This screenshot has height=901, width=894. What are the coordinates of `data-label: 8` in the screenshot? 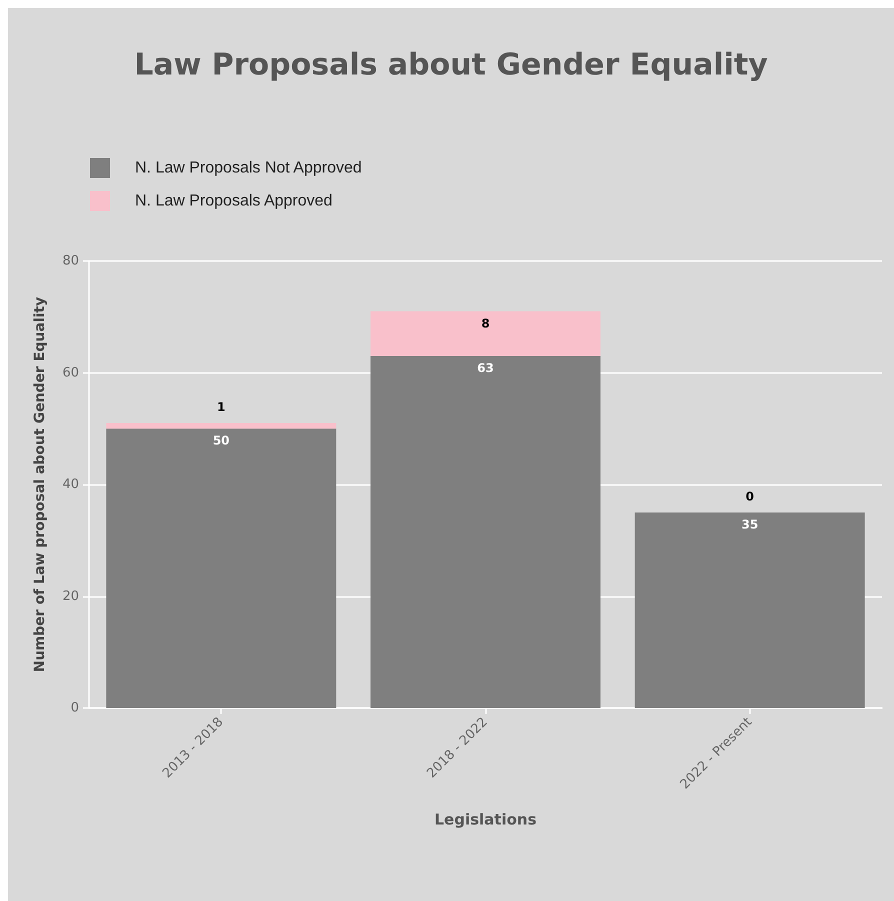 It's located at (485, 323).